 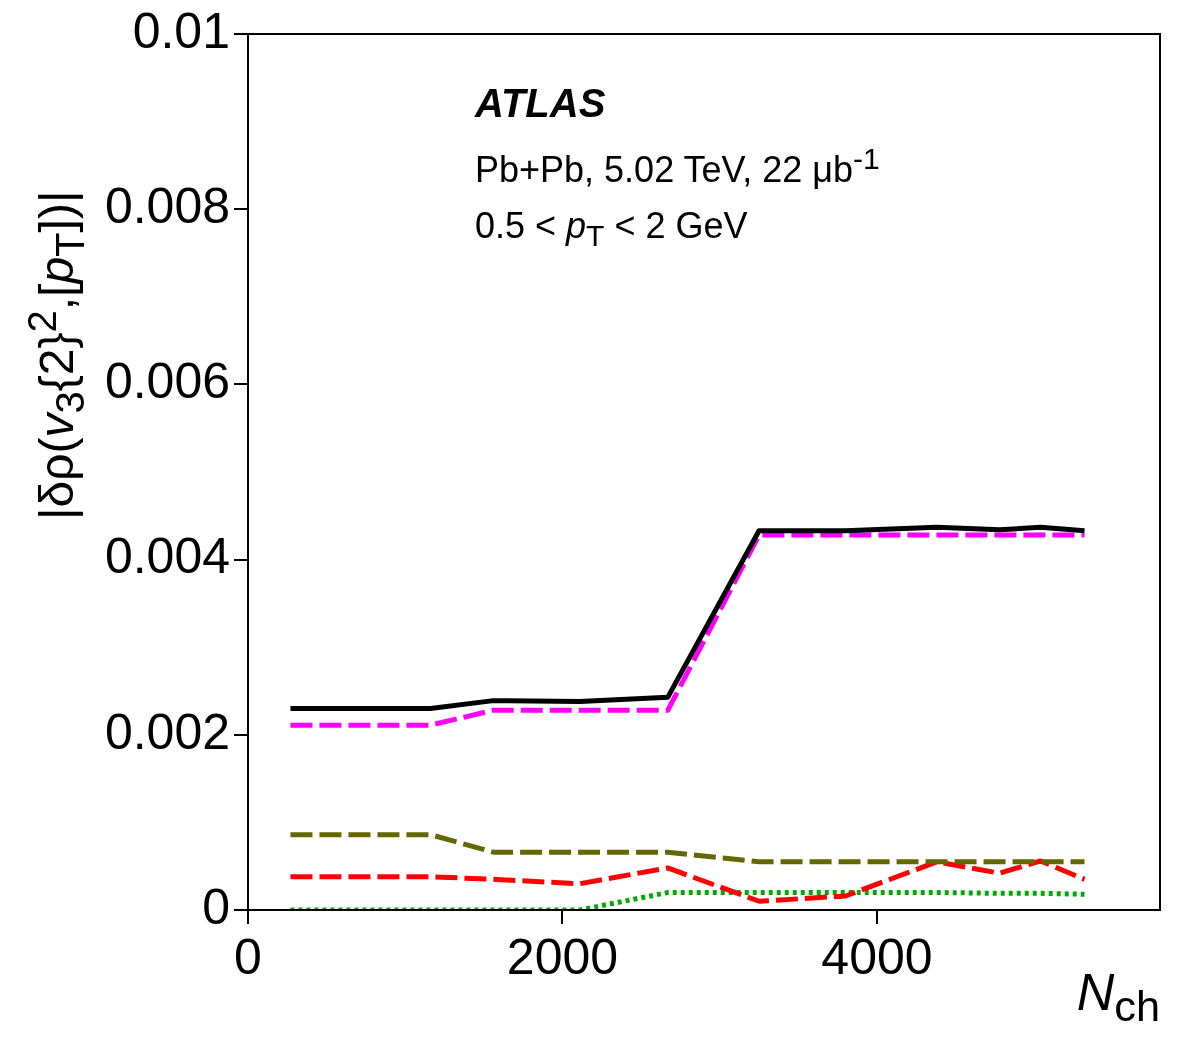 I want to click on y-tick-label: 0.004, so click(x=167, y=556).